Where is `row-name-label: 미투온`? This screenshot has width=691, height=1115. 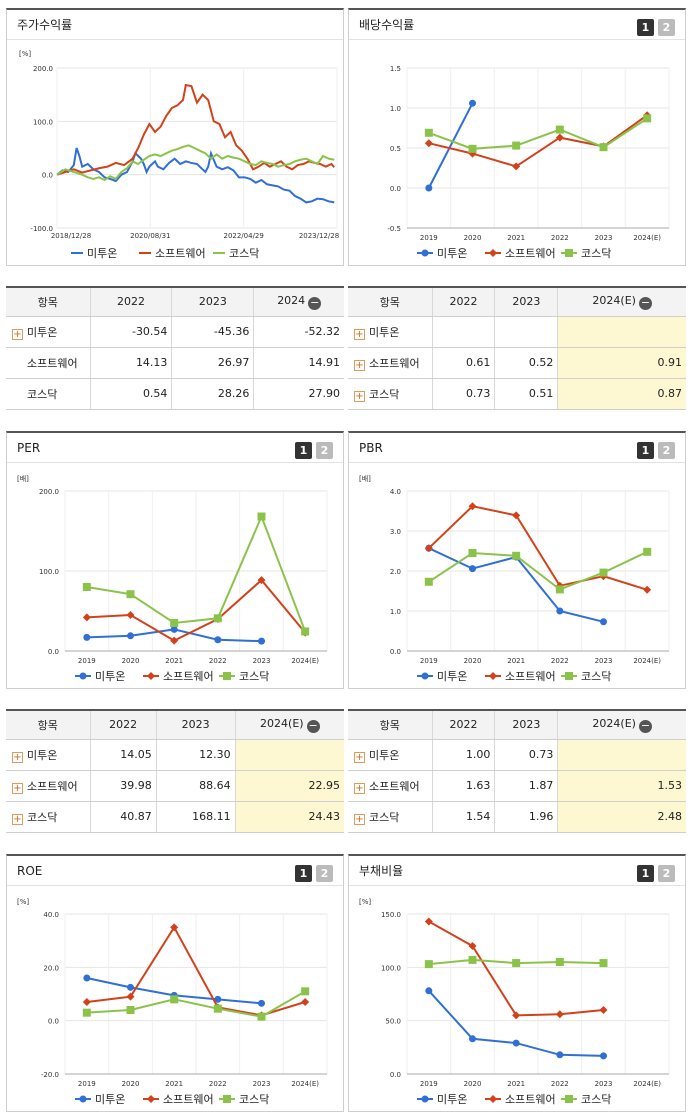
row-name-label: 미투온 is located at coordinates (384, 332).